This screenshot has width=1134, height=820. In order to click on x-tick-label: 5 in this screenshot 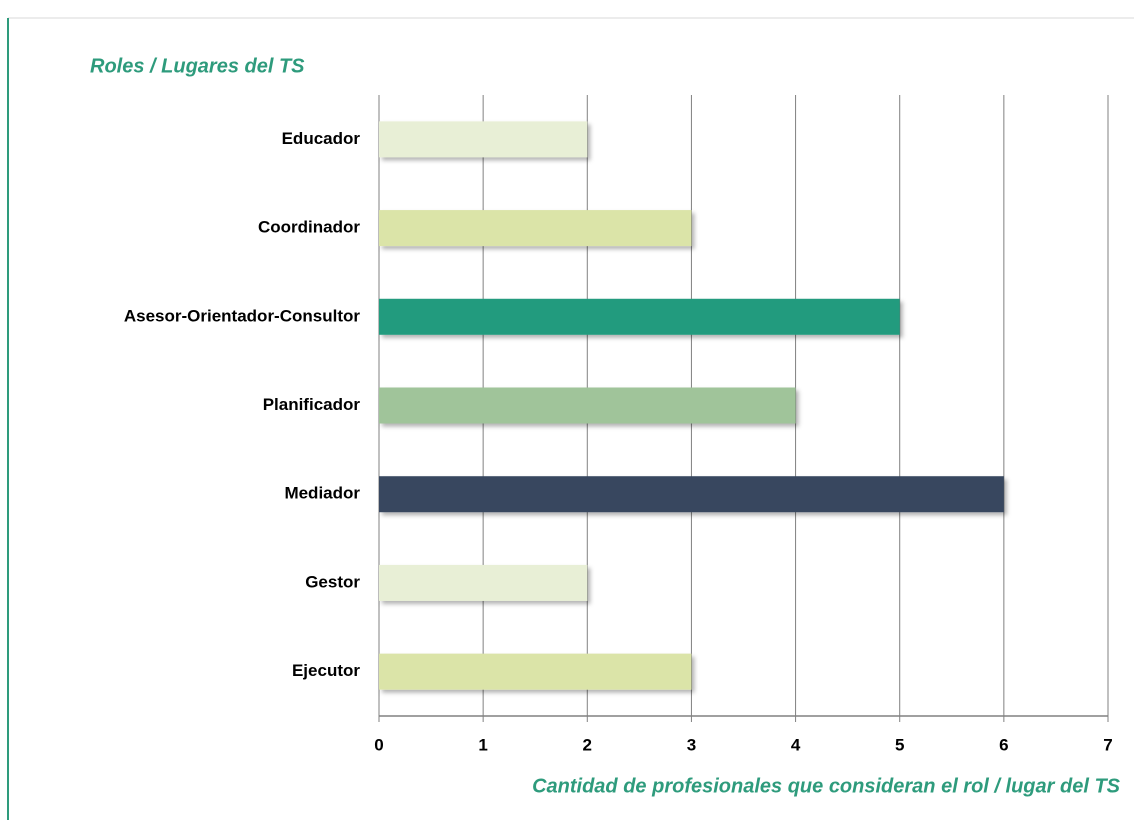, I will do `click(899, 744)`.